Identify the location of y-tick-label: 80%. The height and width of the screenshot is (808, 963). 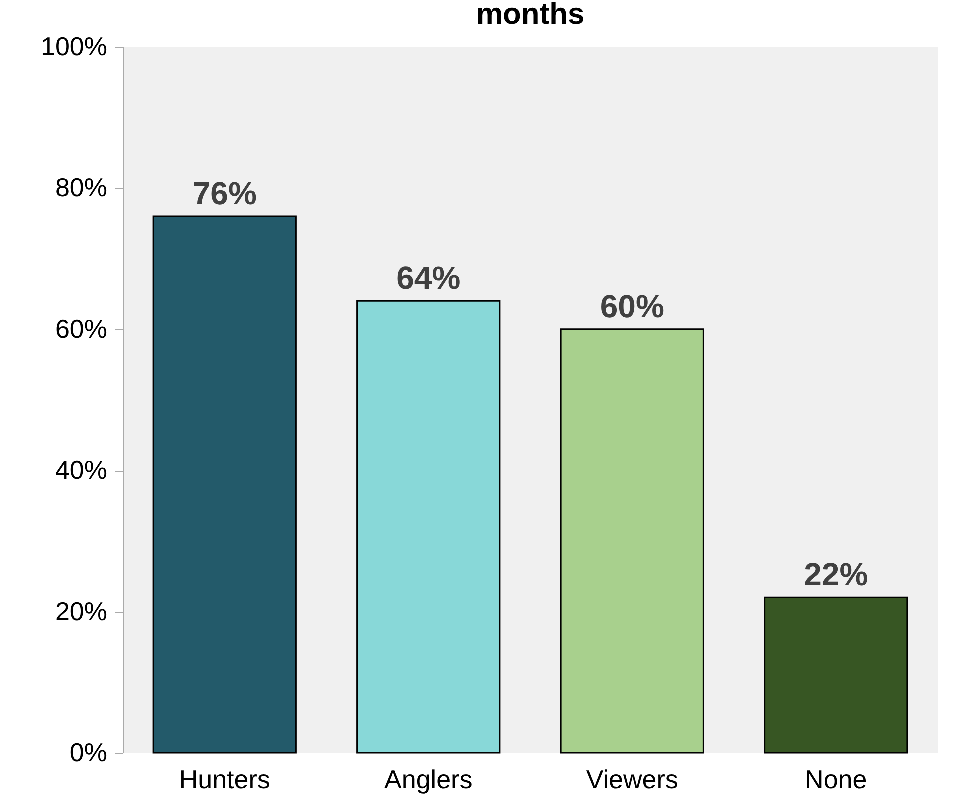
(81, 187).